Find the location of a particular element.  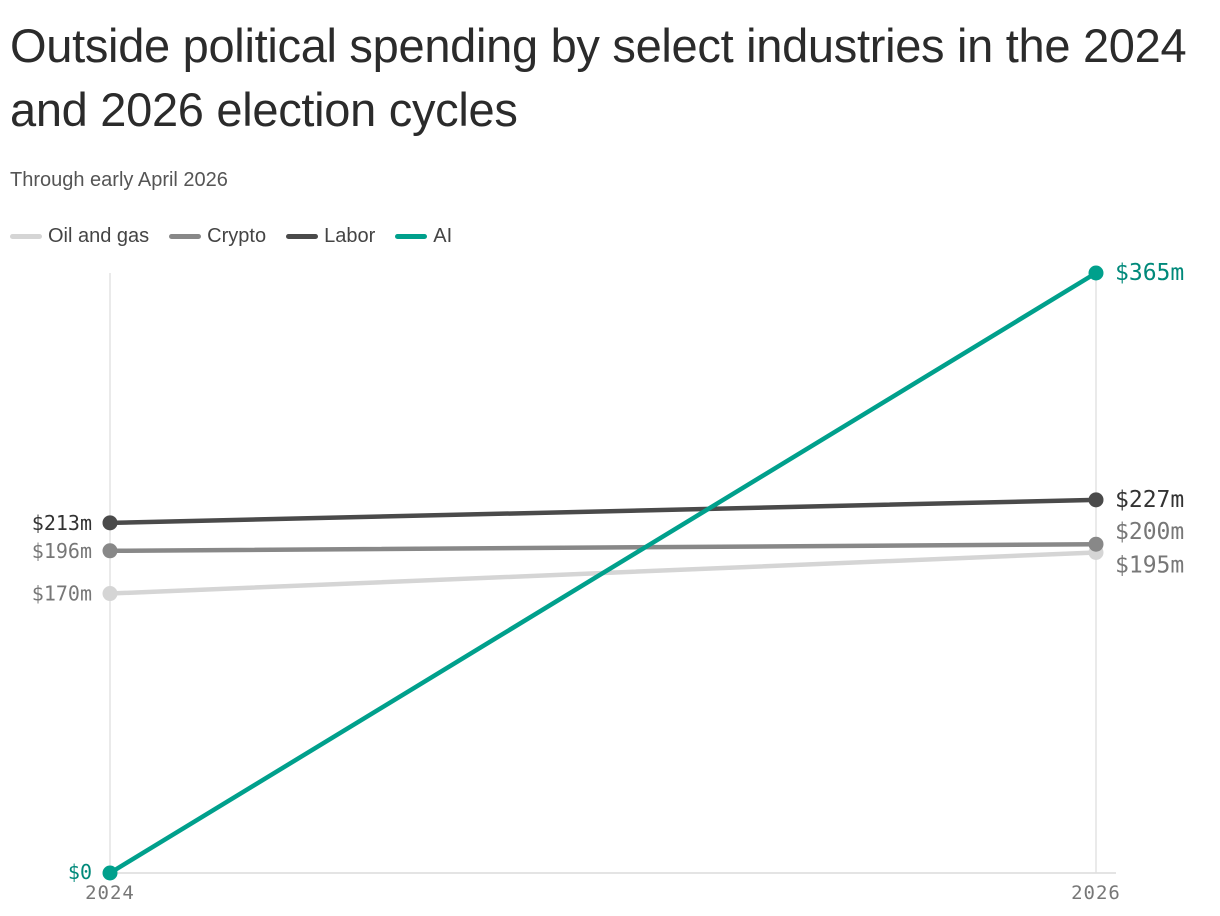

data-label-crypto-2026: $200m is located at coordinates (1149, 532).